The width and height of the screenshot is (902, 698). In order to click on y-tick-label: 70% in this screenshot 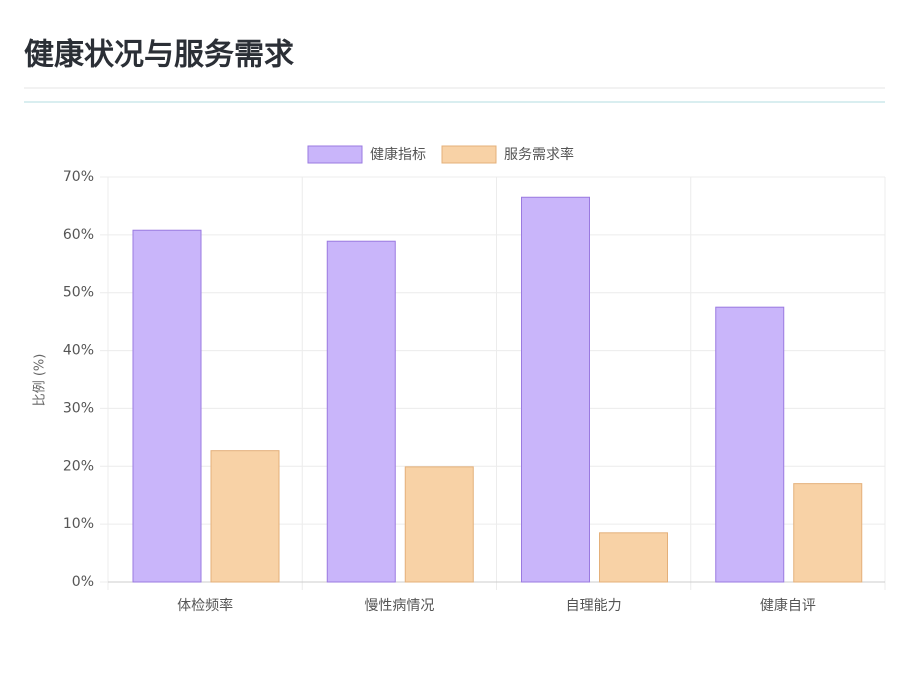, I will do `click(78, 177)`.